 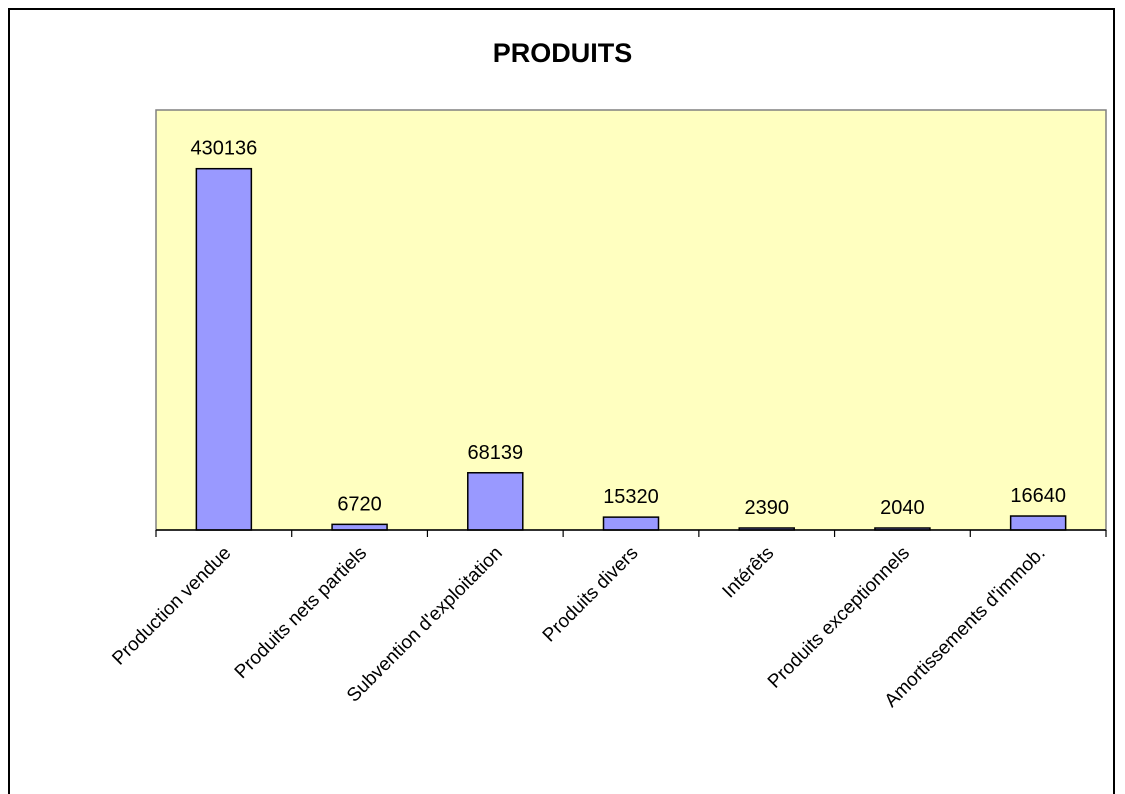 What do you see at coordinates (631, 497) in the screenshot?
I see `value-label-3: 15320` at bounding box center [631, 497].